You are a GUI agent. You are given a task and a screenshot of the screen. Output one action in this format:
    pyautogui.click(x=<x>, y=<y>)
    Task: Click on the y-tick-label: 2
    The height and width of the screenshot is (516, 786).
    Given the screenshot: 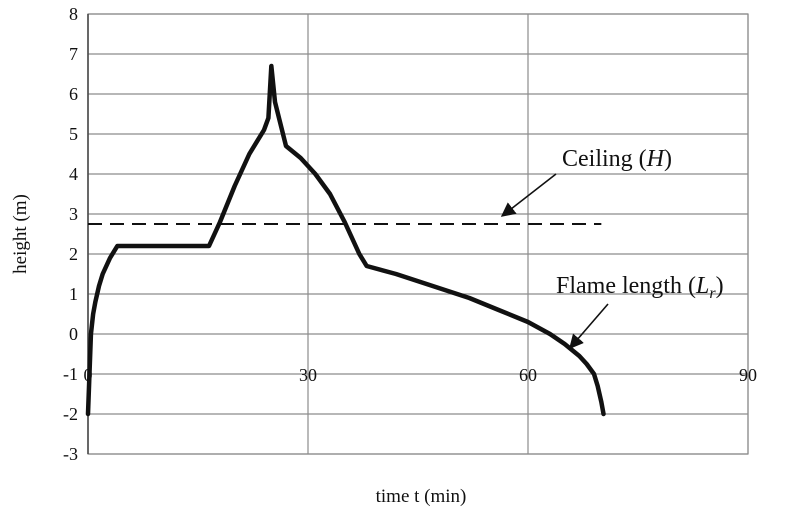 What is the action you would take?
    pyautogui.click(x=73, y=254)
    